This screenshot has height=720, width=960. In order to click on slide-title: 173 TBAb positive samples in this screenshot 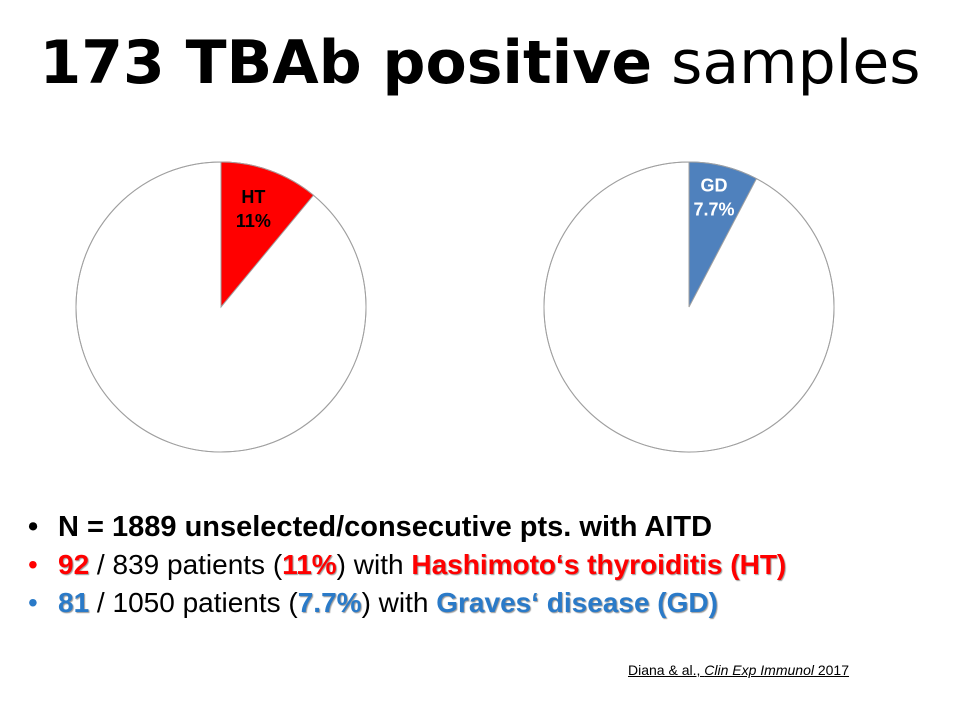, I will do `click(480, 63)`.